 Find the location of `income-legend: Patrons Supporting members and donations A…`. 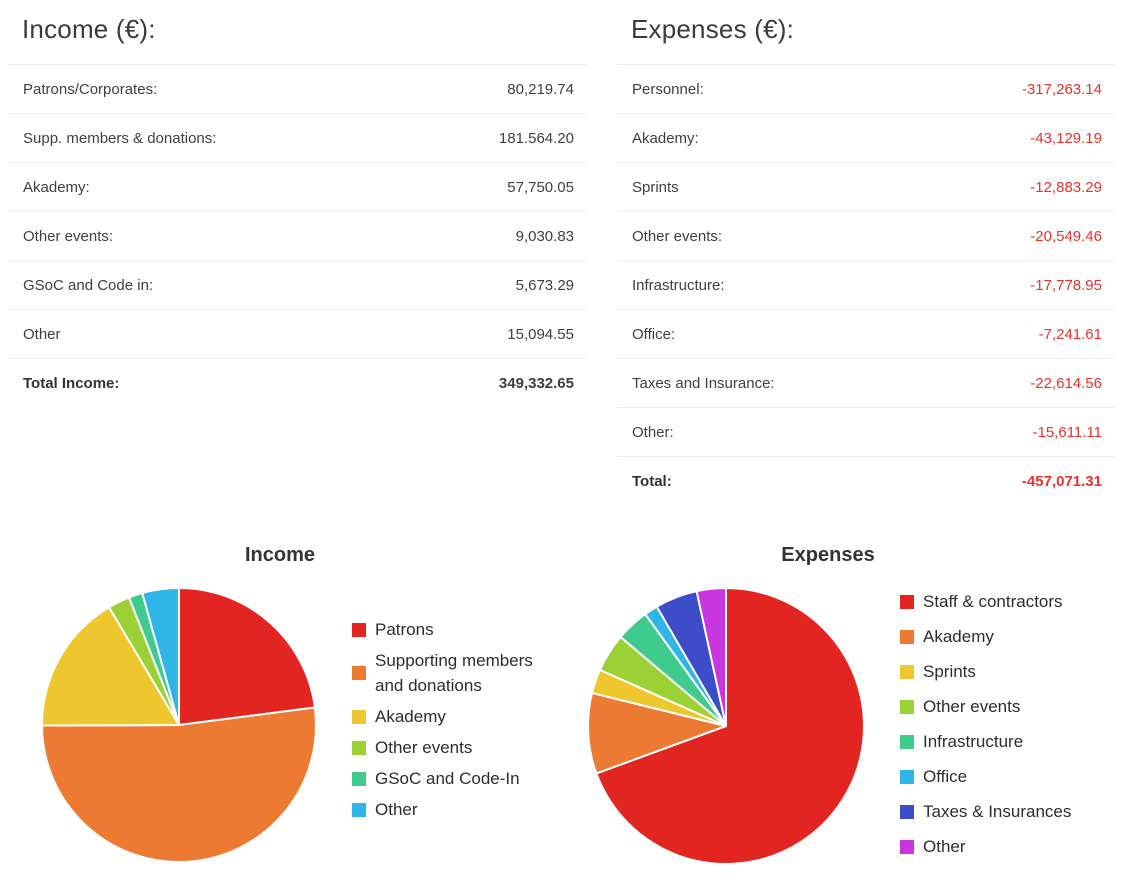

income-legend: Patrons Supporting members and donations A… is located at coordinates (452, 722).